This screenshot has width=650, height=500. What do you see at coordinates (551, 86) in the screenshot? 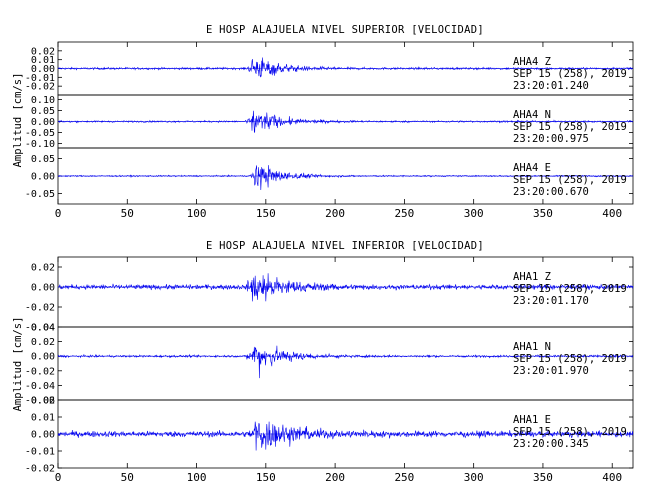
I see `trace-time-label: 23:20:01.240` at bounding box center [551, 86].